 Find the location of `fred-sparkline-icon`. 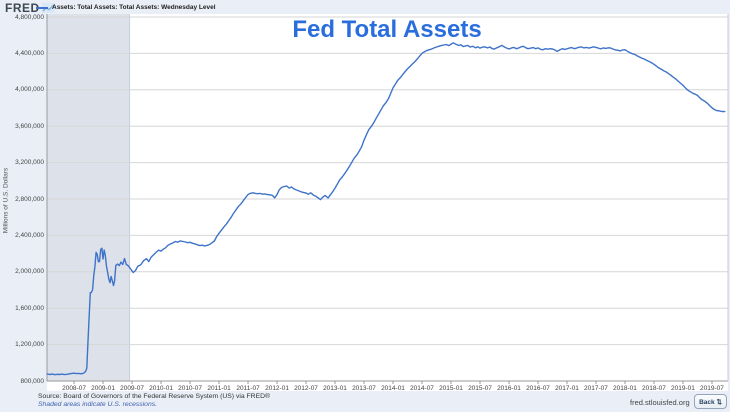

fred-sparkline-icon is located at coordinates (48, 8).